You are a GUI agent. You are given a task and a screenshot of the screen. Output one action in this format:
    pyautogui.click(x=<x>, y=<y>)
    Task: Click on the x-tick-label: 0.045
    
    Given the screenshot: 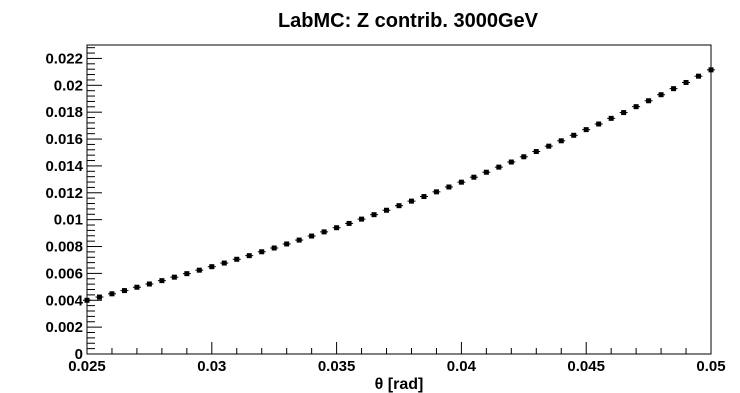 What is the action you would take?
    pyautogui.click(x=586, y=366)
    